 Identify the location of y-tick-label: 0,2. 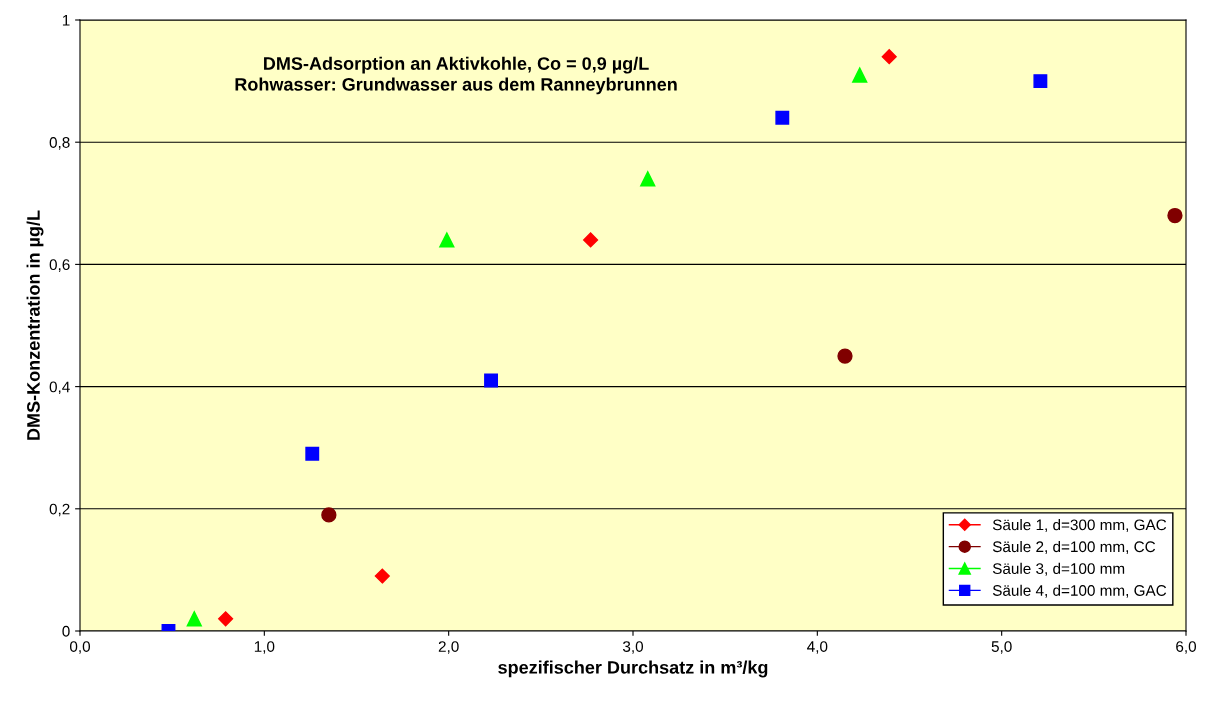
(59, 510).